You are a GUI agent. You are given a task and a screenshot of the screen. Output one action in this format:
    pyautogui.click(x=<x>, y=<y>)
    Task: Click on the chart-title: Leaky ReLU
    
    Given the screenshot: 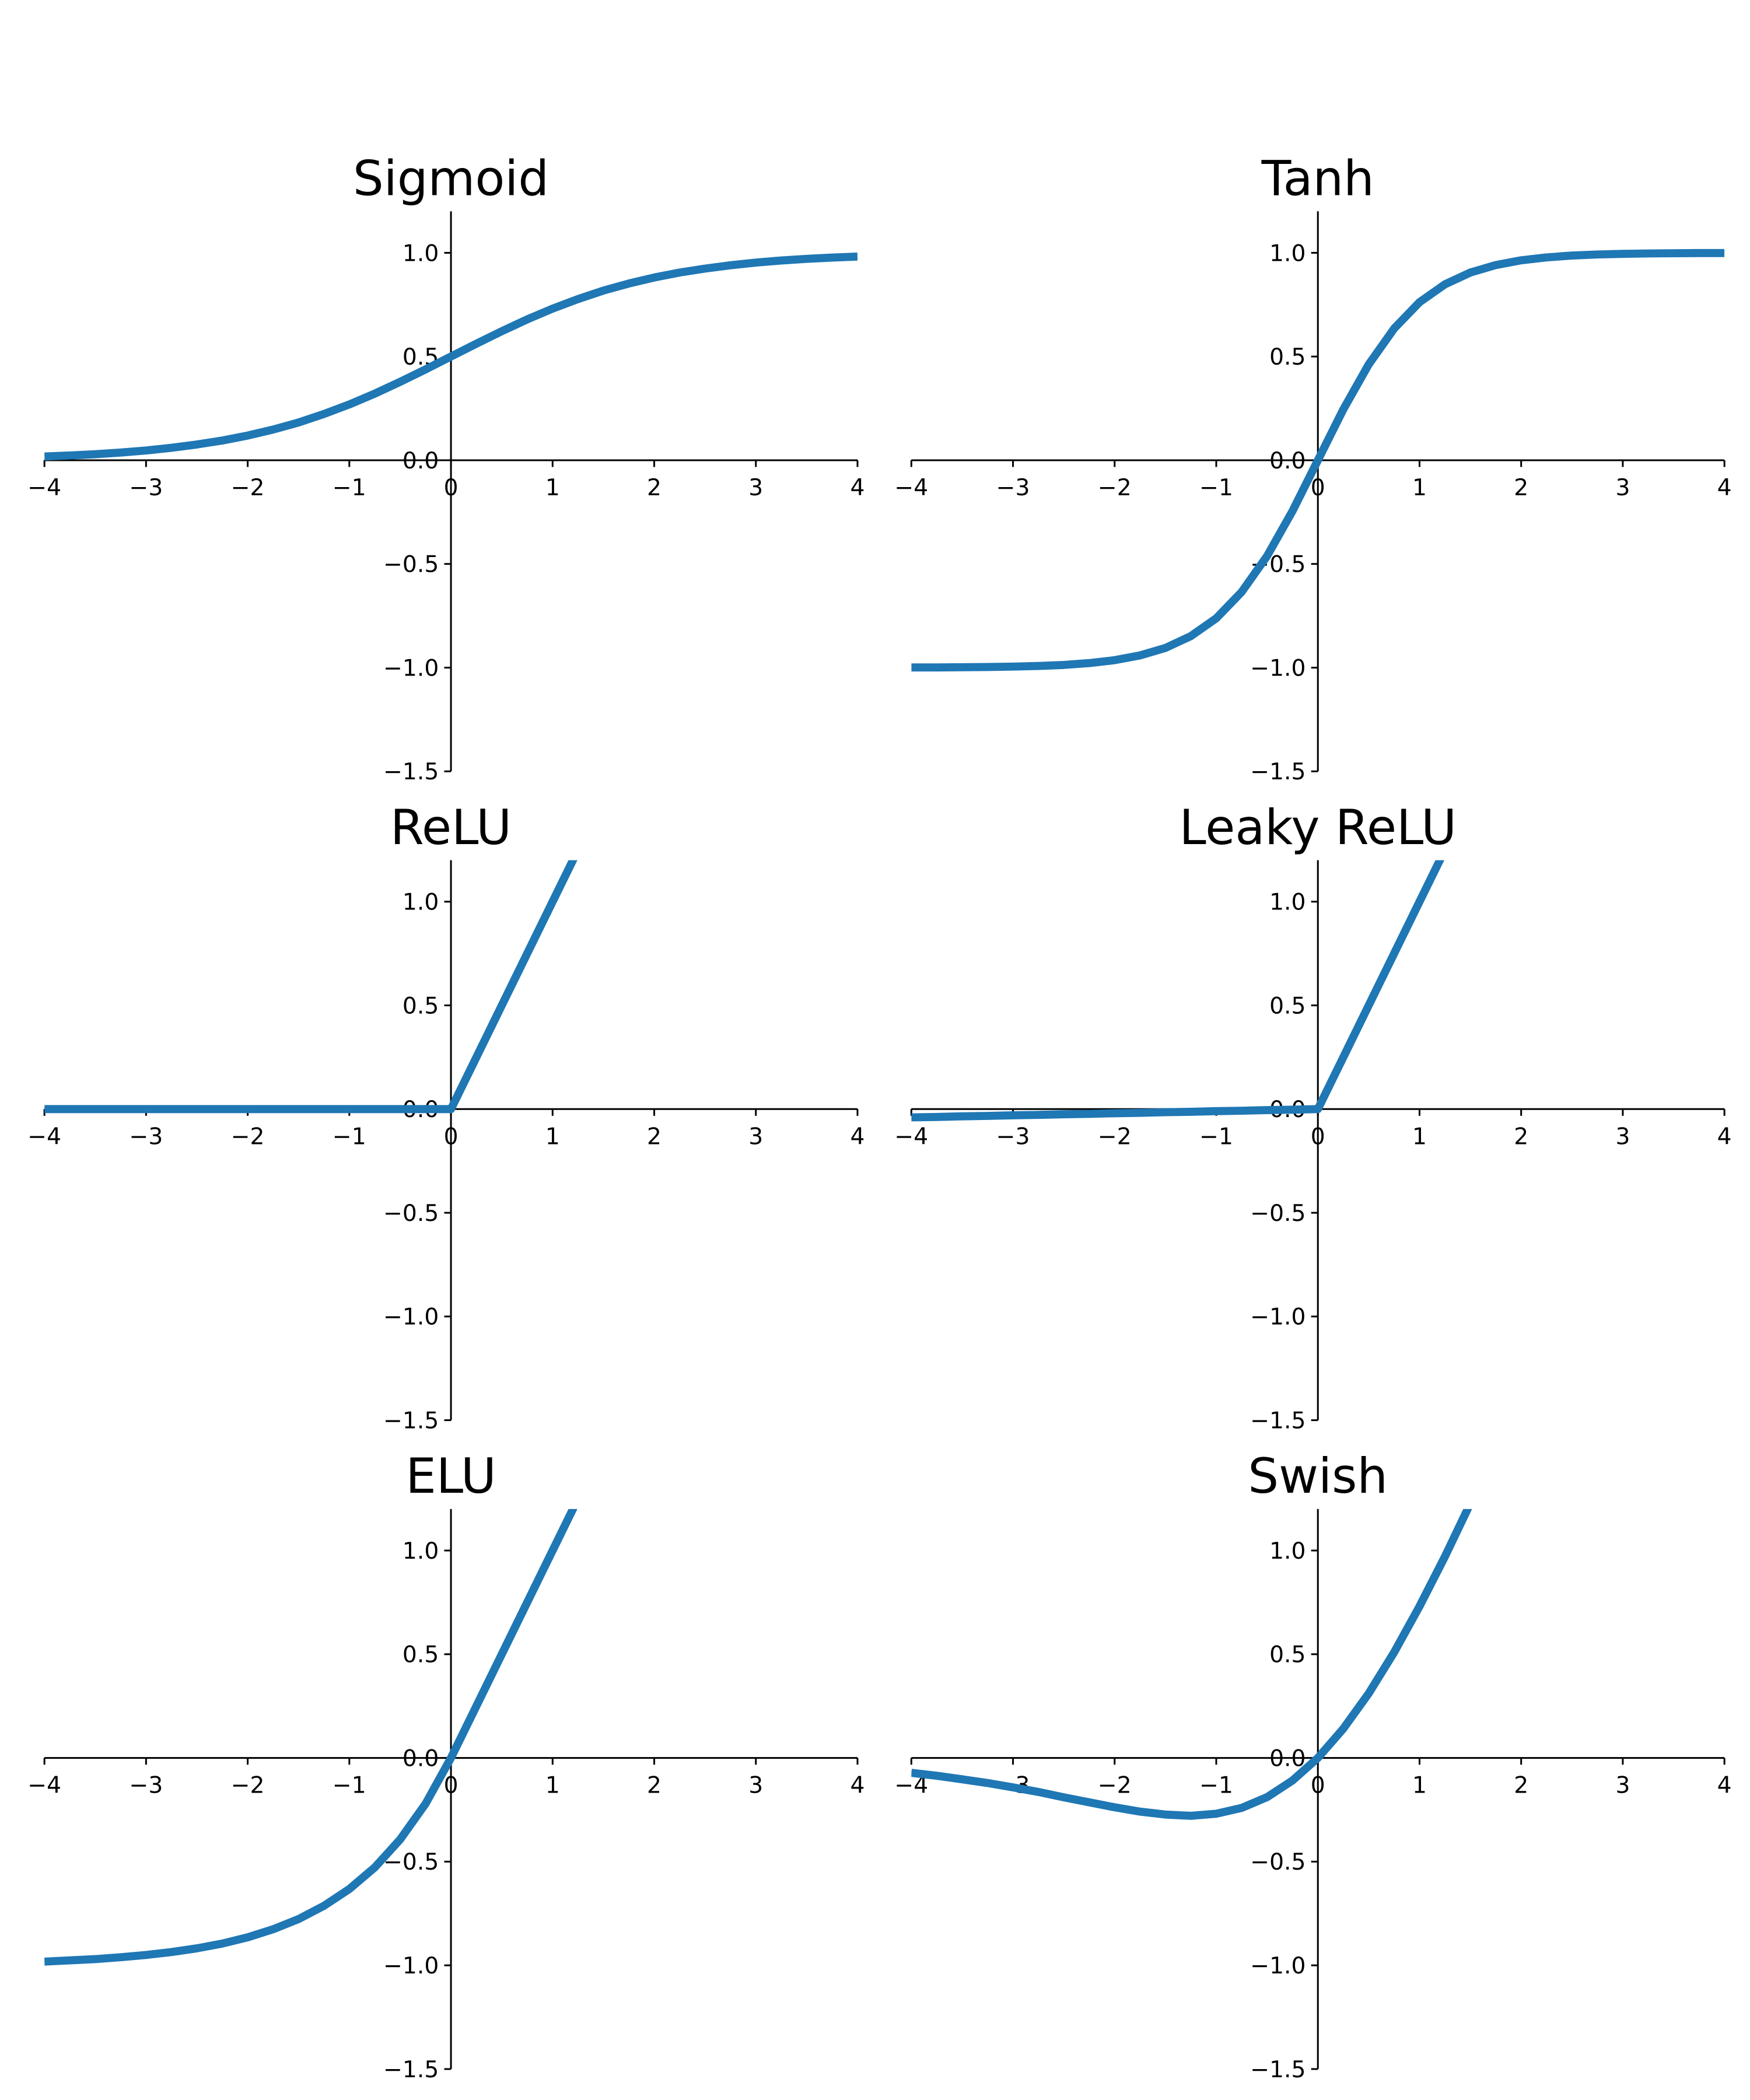 What is the action you would take?
    pyautogui.click(x=1318, y=827)
    